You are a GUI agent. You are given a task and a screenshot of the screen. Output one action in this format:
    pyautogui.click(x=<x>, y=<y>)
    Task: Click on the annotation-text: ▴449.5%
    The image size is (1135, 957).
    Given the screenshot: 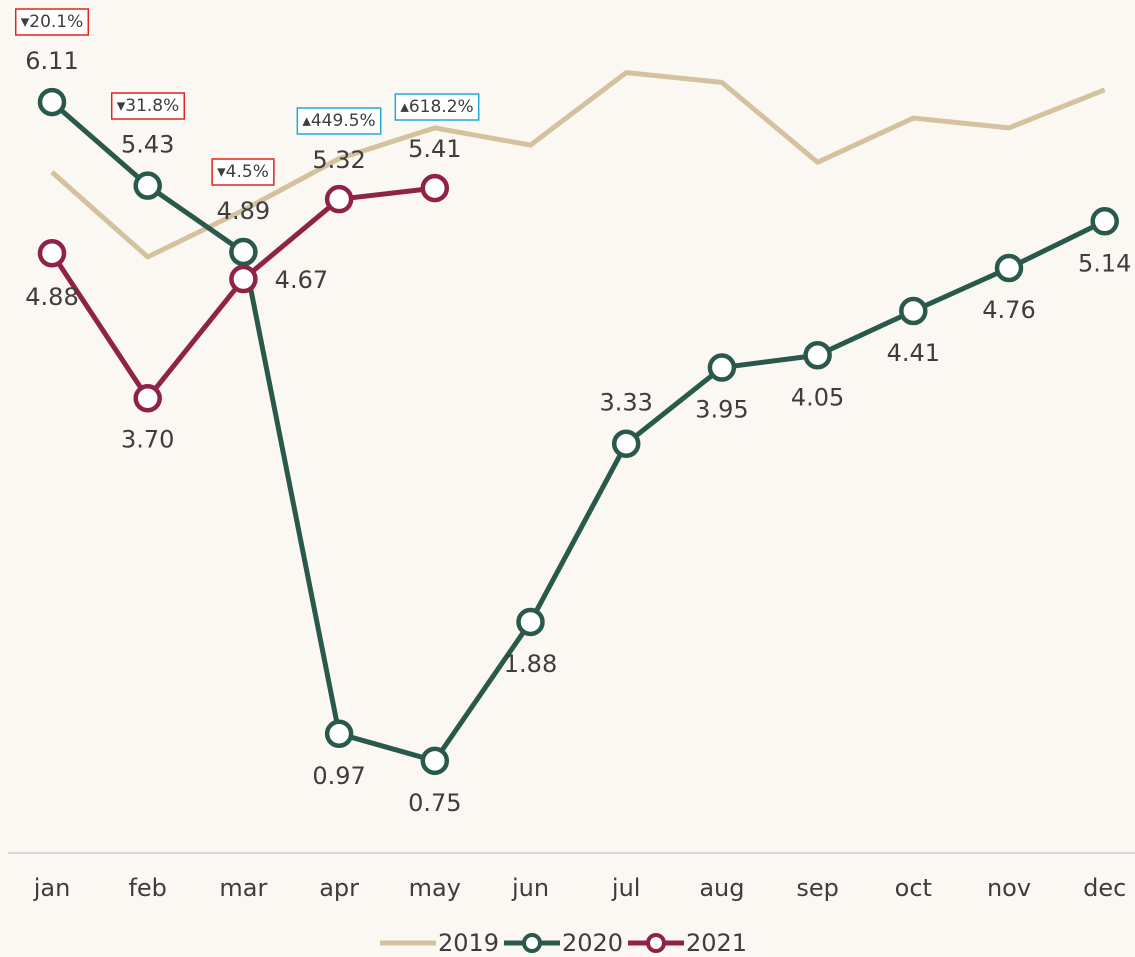 What is the action you would take?
    pyautogui.click(x=338, y=121)
    